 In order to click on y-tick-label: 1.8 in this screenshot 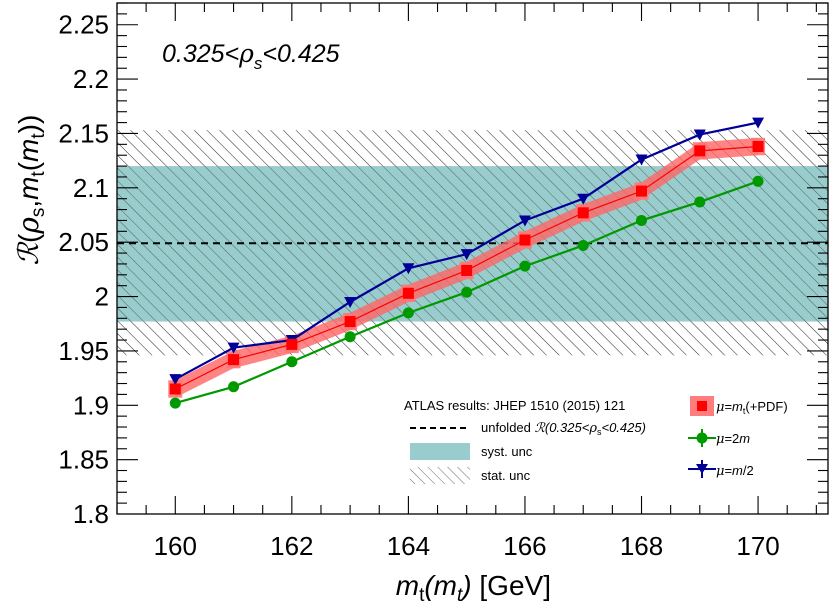, I will do `click(91, 514)`.